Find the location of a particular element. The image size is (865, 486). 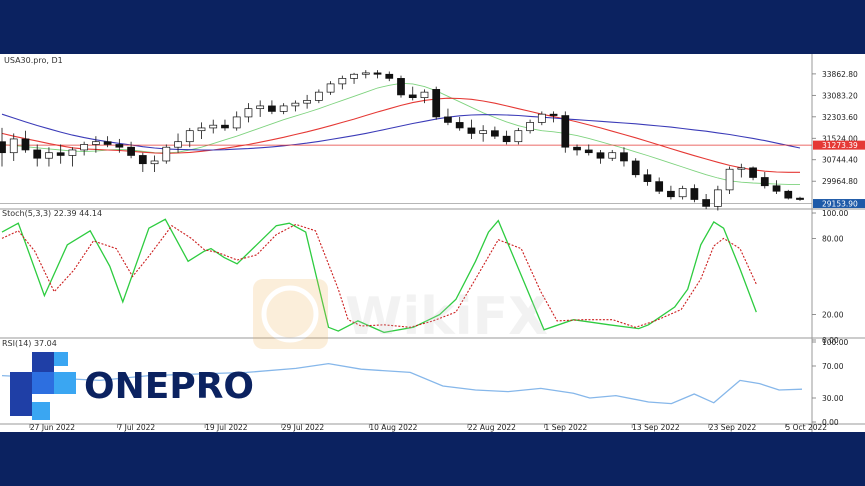

last-price-tag-label: 29153.90 is located at coordinates (840, 204).